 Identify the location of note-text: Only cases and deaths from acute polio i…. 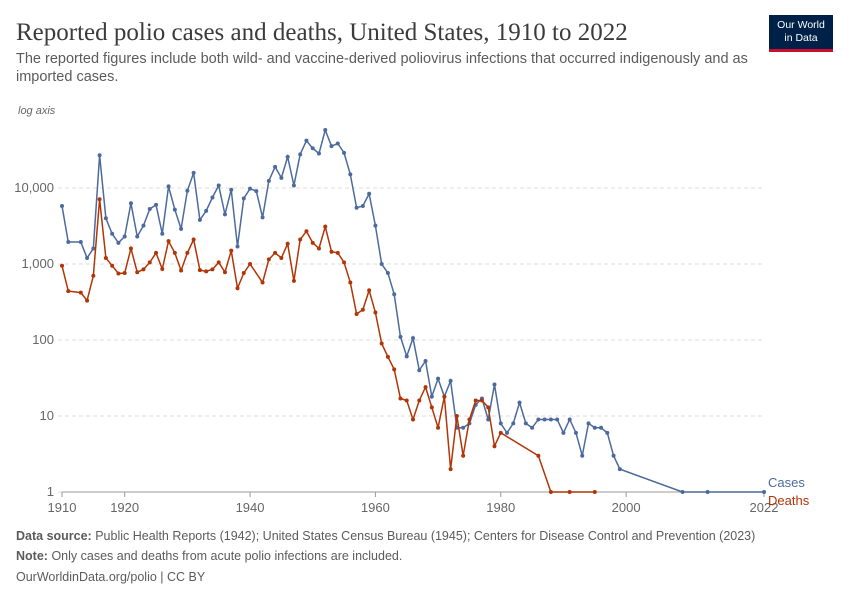
(226, 556).